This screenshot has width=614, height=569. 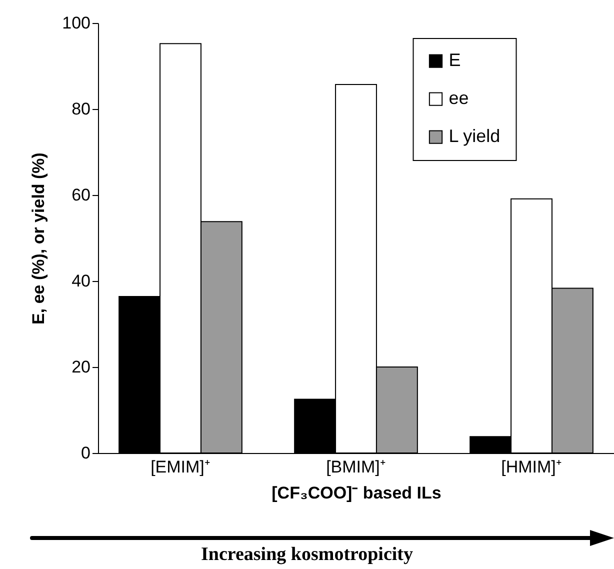 What do you see at coordinates (85, 453) in the screenshot?
I see `y-tick-label: 0` at bounding box center [85, 453].